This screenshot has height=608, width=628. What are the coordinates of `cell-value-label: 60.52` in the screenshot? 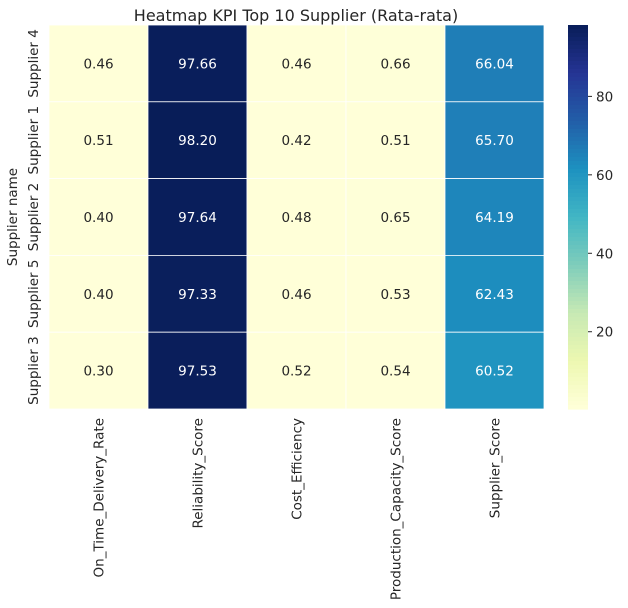 It's located at (494, 372).